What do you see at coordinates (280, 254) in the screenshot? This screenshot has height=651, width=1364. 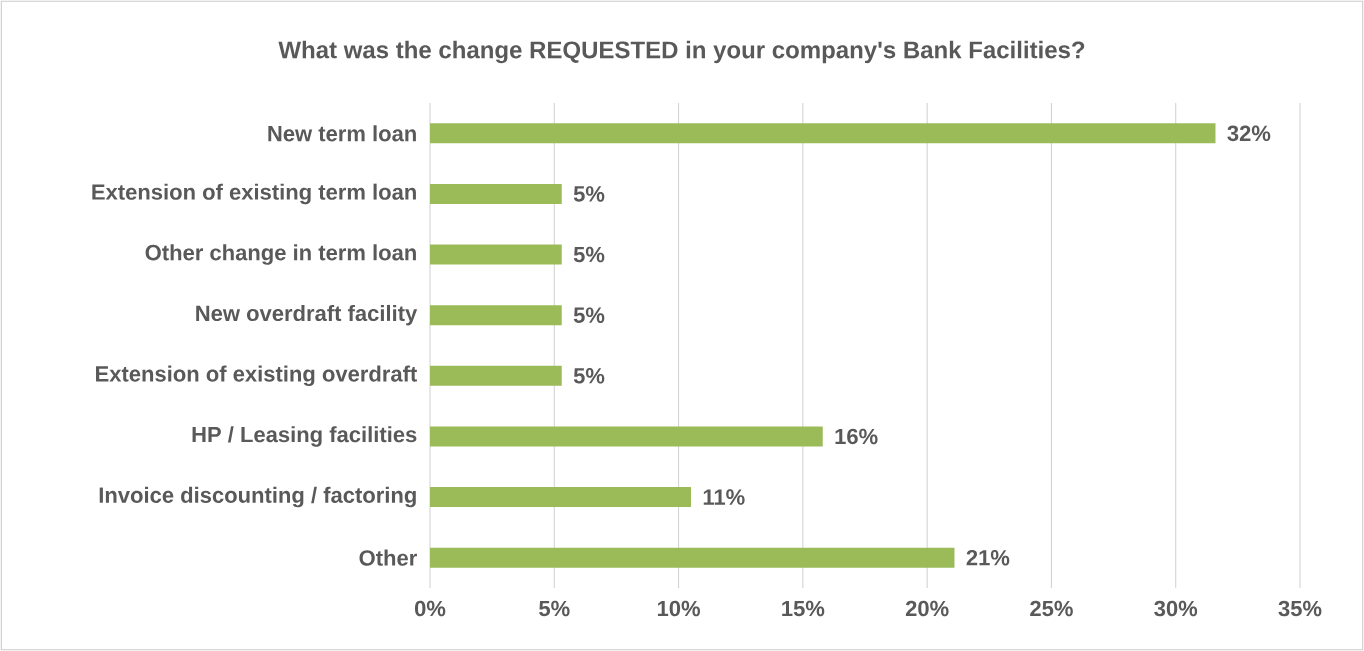 I see `y-tick-label: Other change in term loan` at bounding box center [280, 254].